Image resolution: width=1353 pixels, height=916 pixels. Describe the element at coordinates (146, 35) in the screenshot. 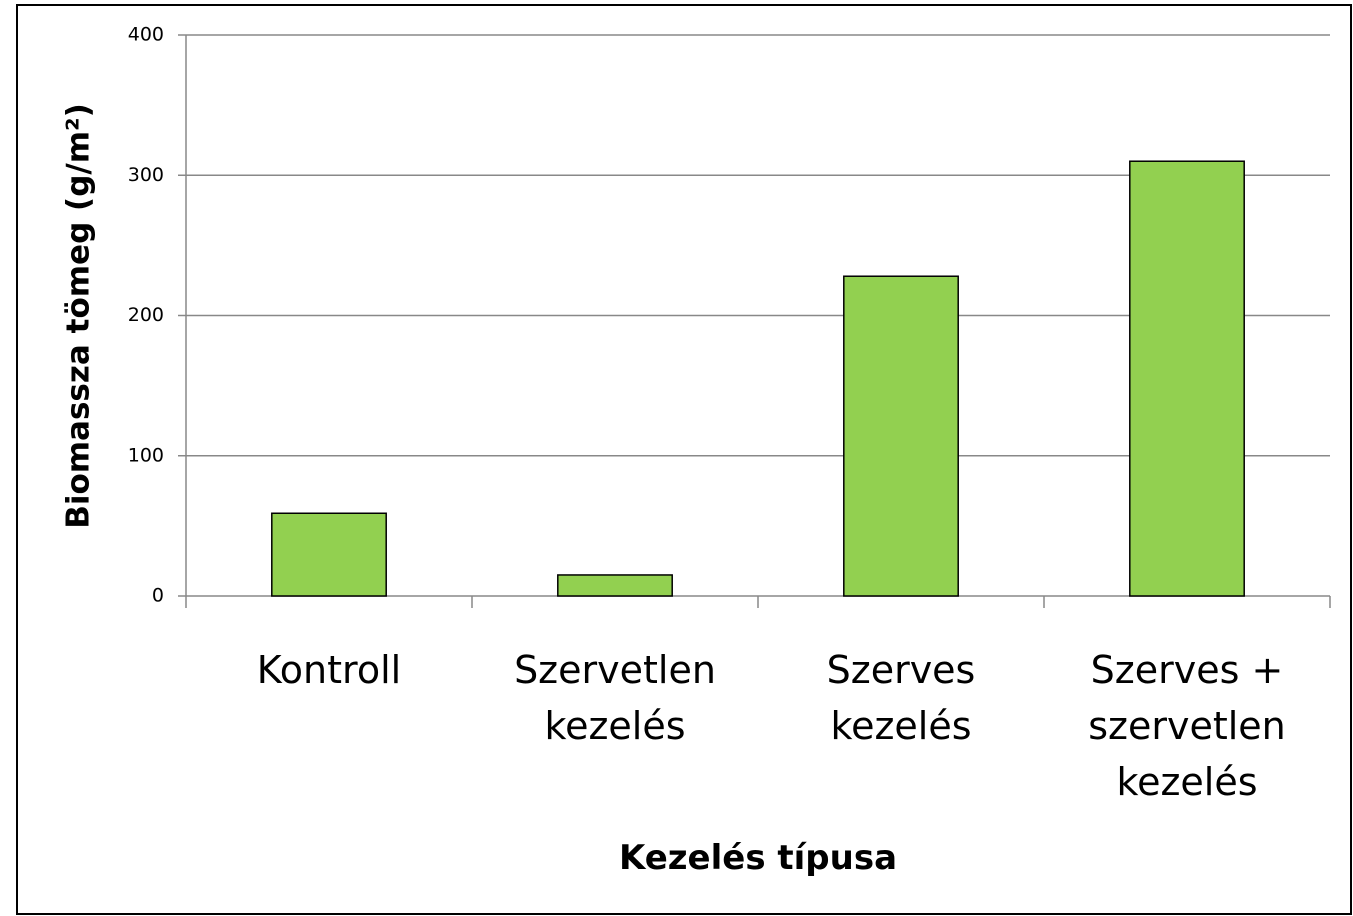

I see `y-tick-label: 400` at that location.